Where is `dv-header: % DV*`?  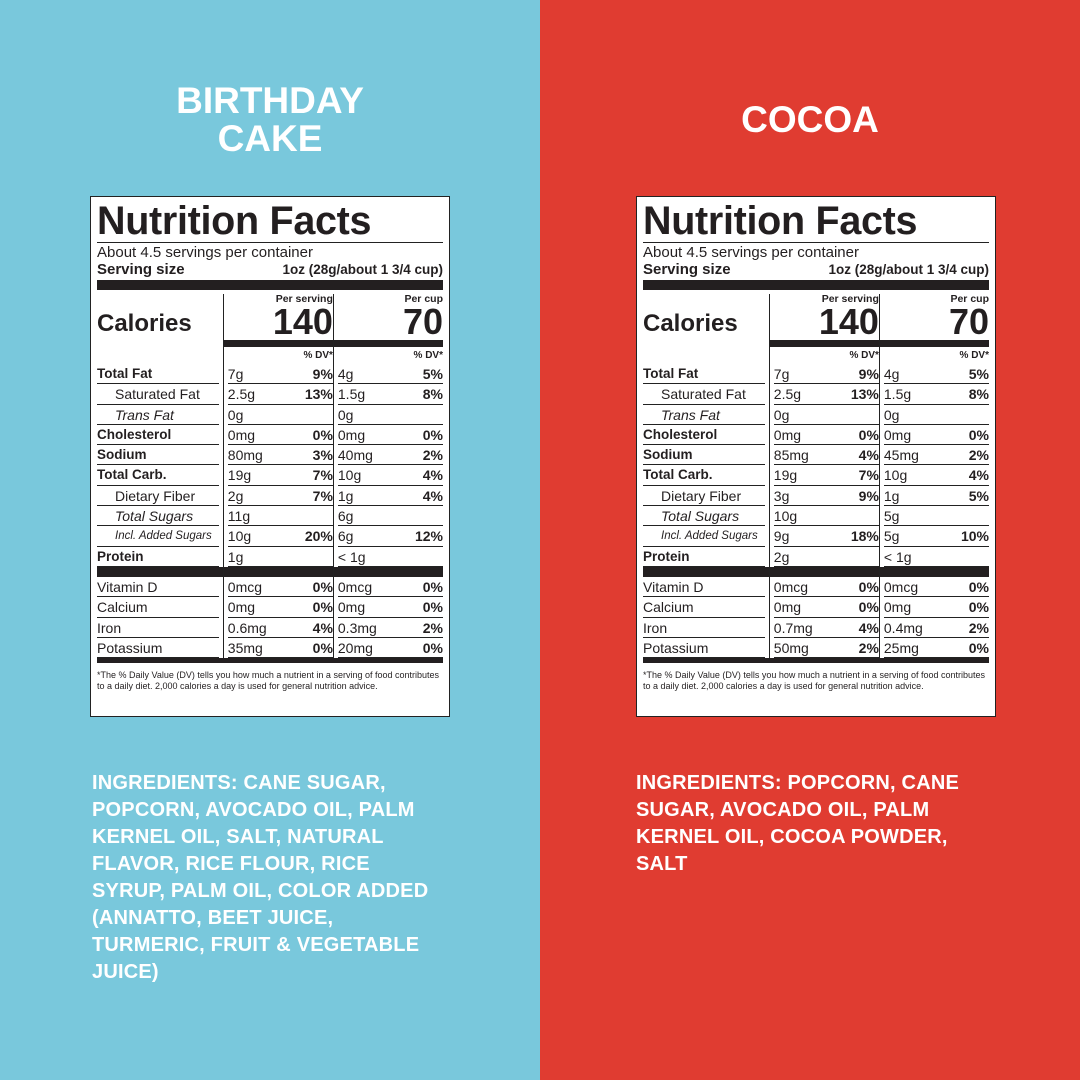
dv-header: % DV* is located at coordinates (318, 355).